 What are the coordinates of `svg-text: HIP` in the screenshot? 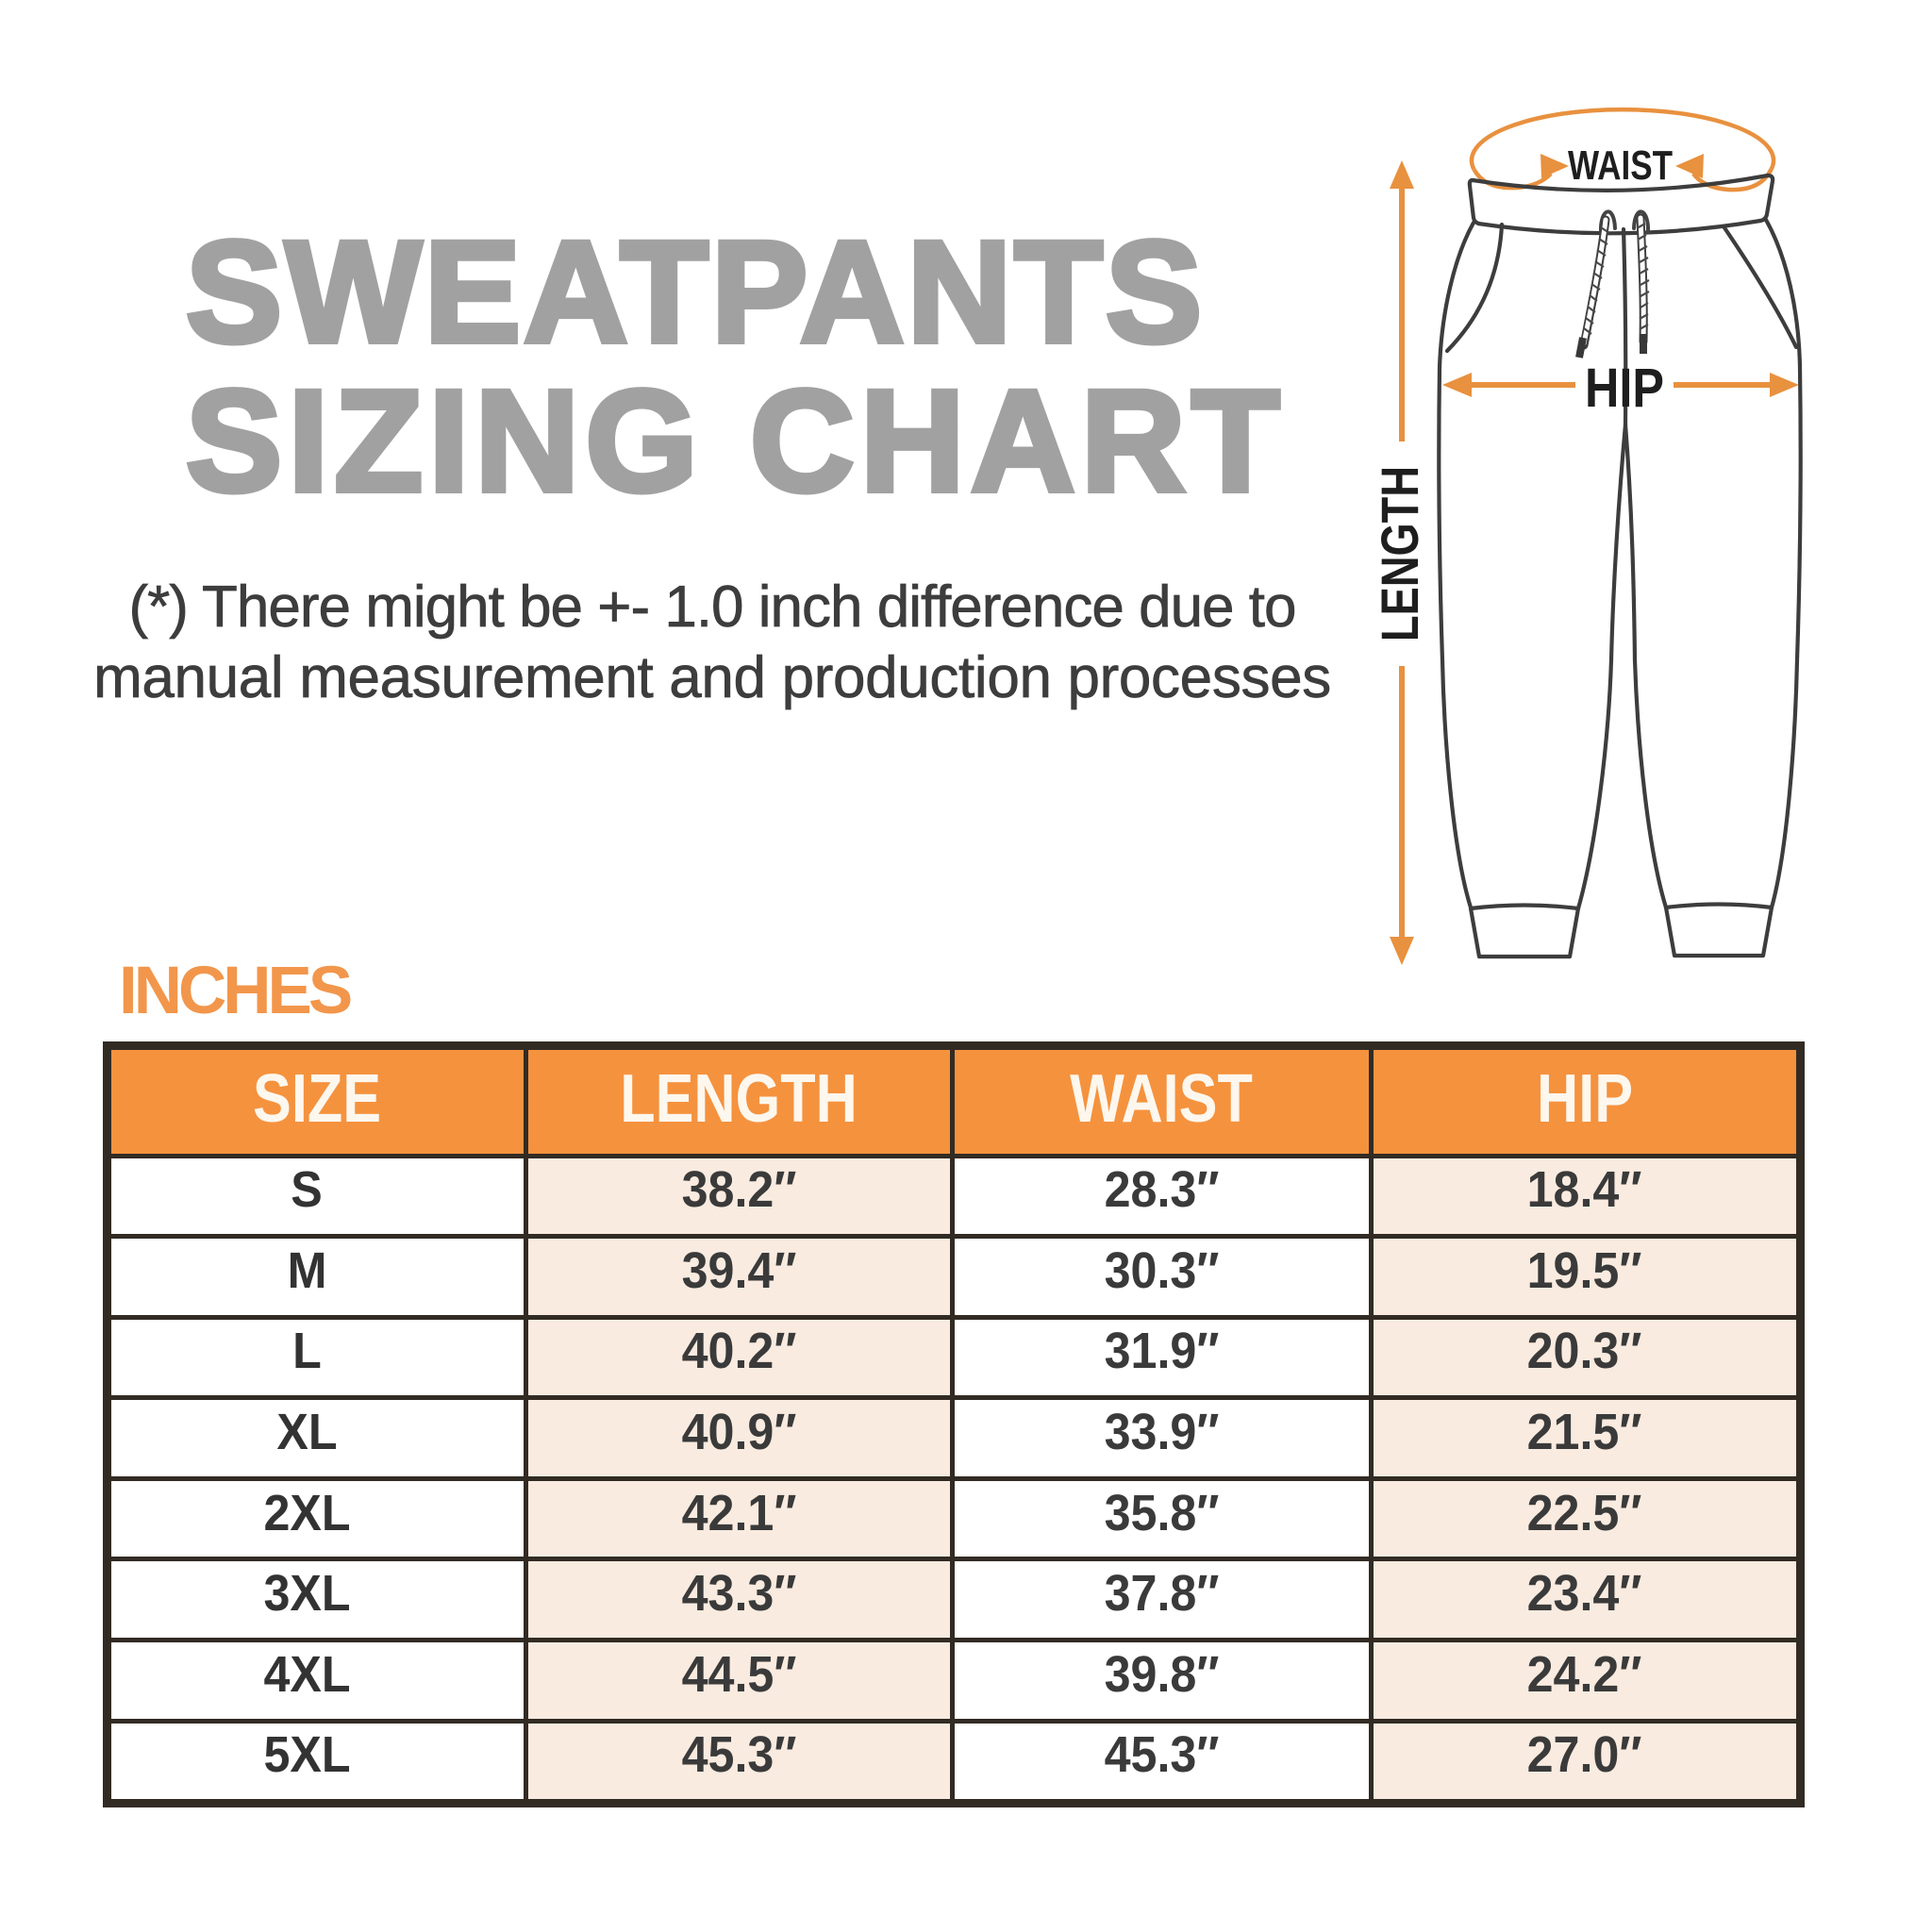 It's located at (1625, 388).